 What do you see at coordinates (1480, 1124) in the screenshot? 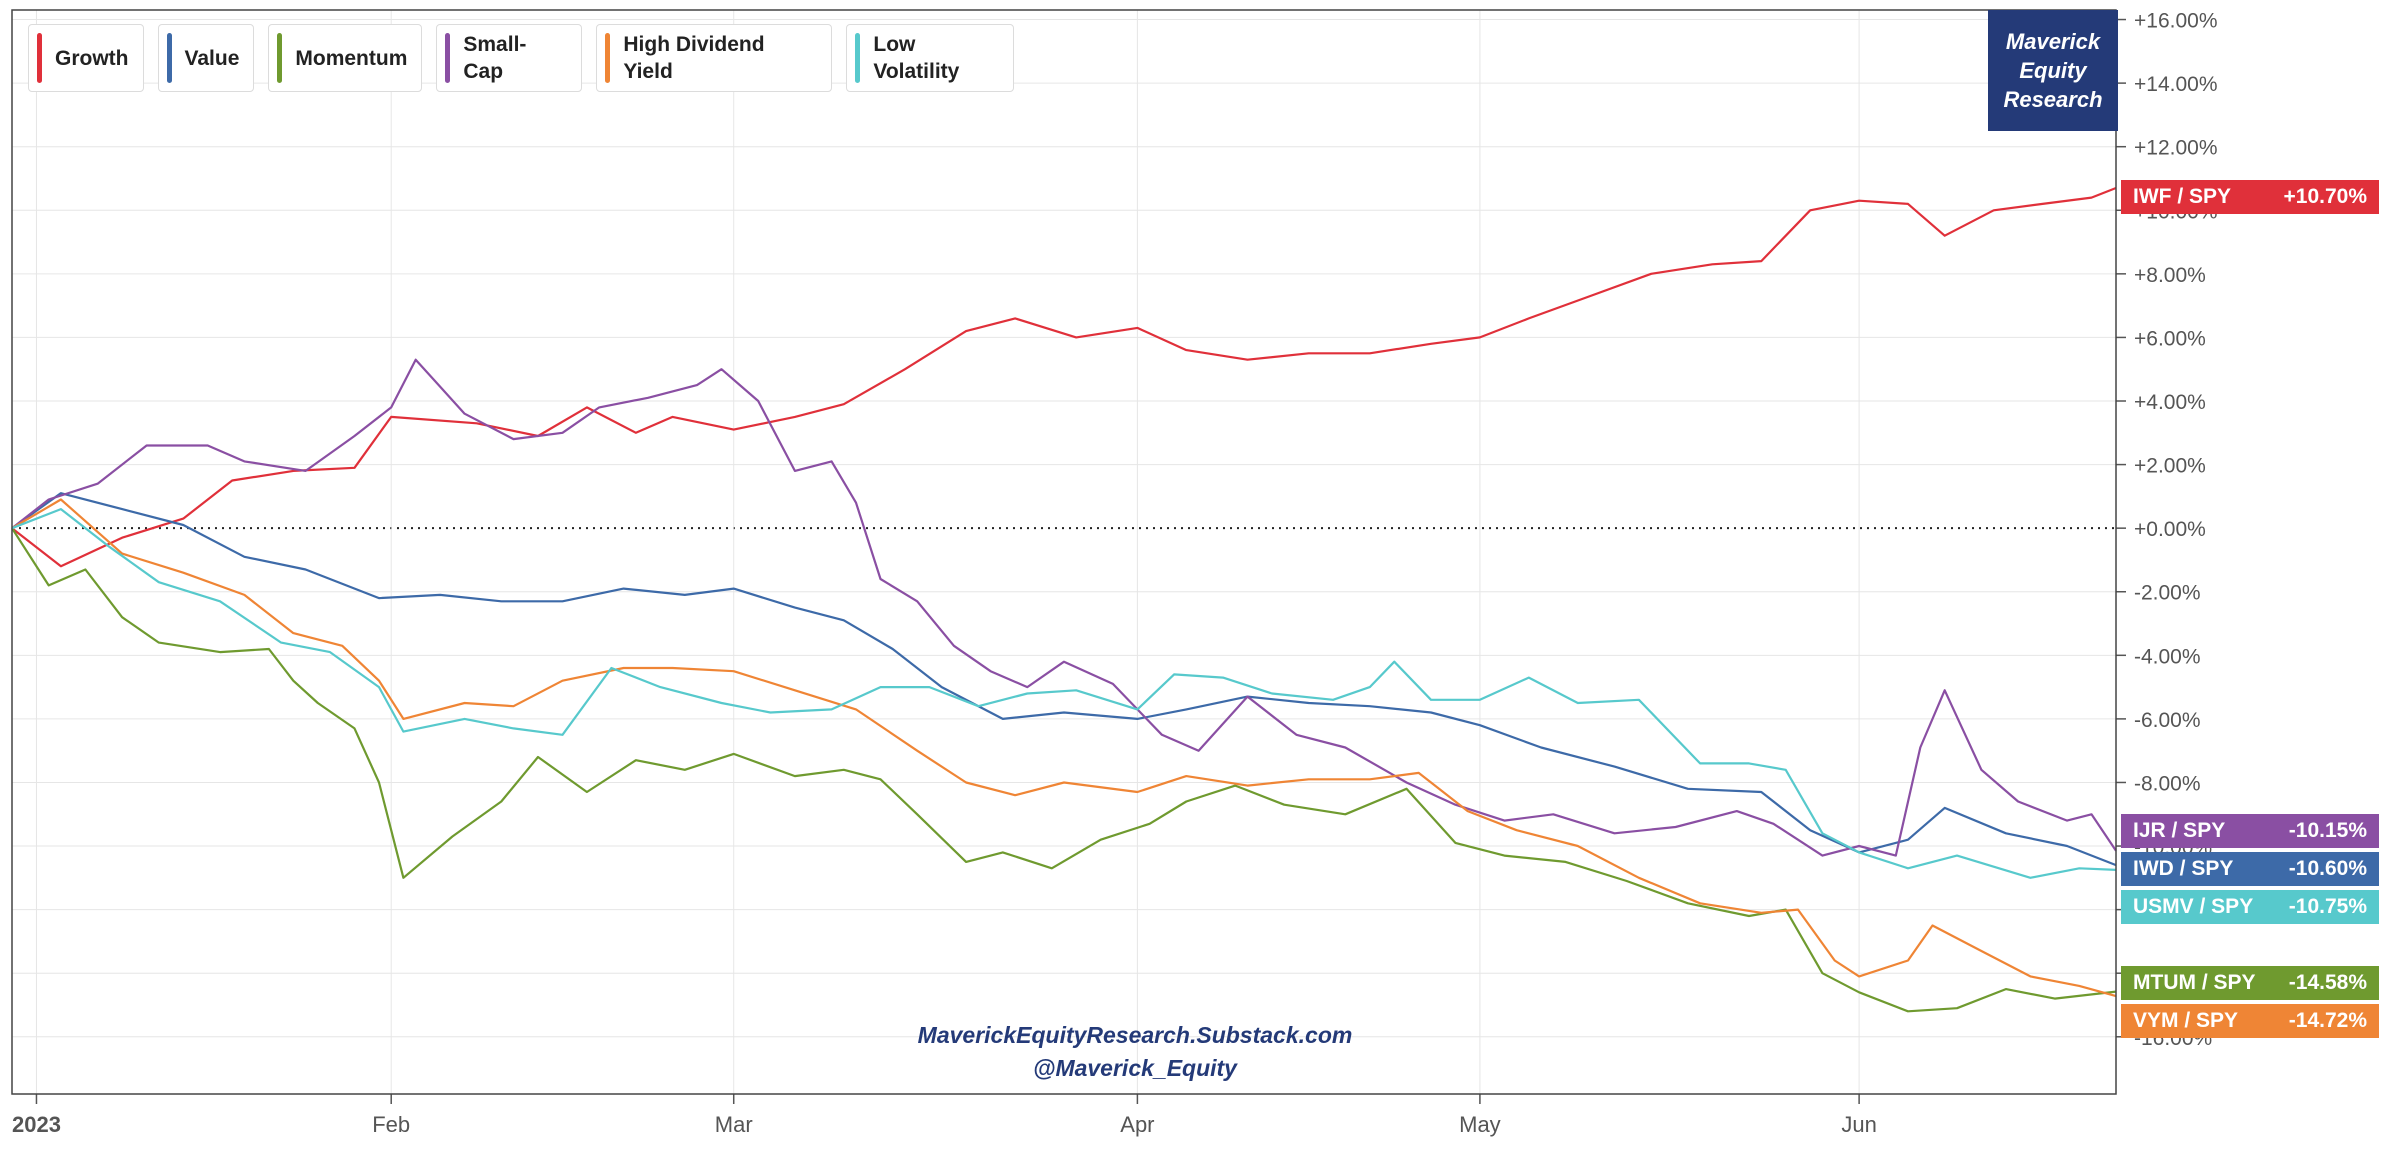
I see `x-tick-label: May` at bounding box center [1480, 1124].